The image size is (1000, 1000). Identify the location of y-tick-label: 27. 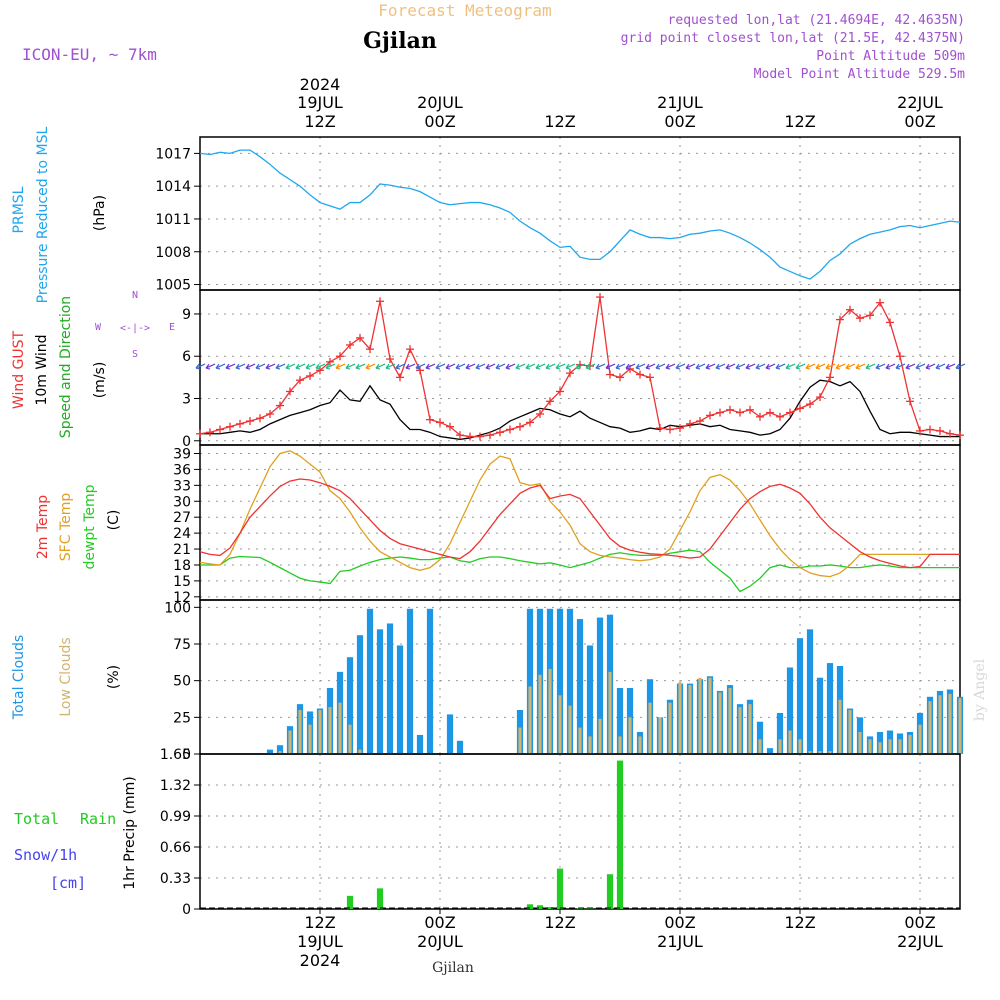
(182, 518).